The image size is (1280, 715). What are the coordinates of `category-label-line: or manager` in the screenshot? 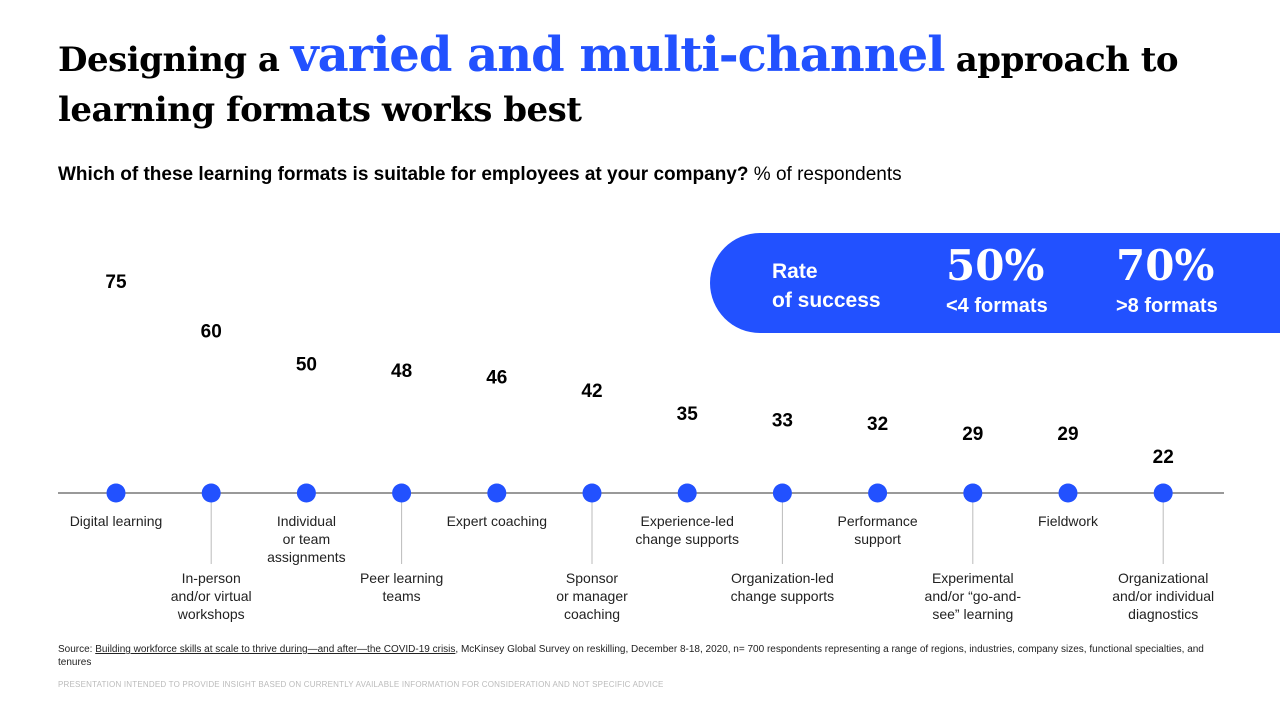 It's located at (592, 596).